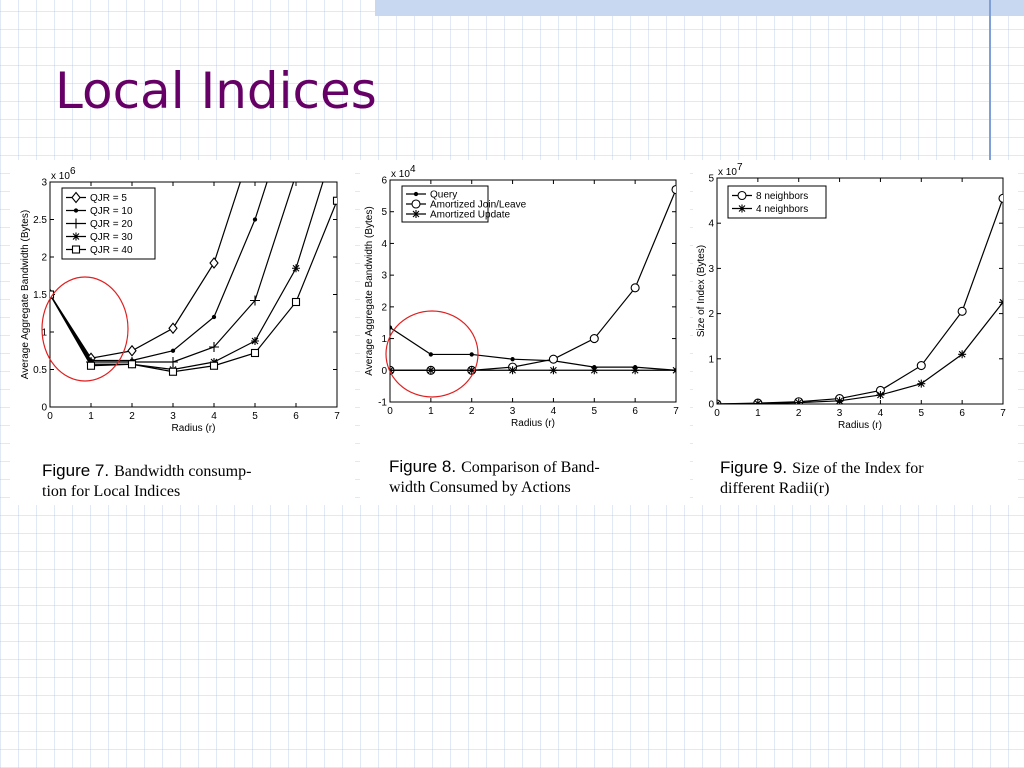 The width and height of the screenshot is (1024, 768). I want to click on legend-label: QJR = 40, so click(111, 250).